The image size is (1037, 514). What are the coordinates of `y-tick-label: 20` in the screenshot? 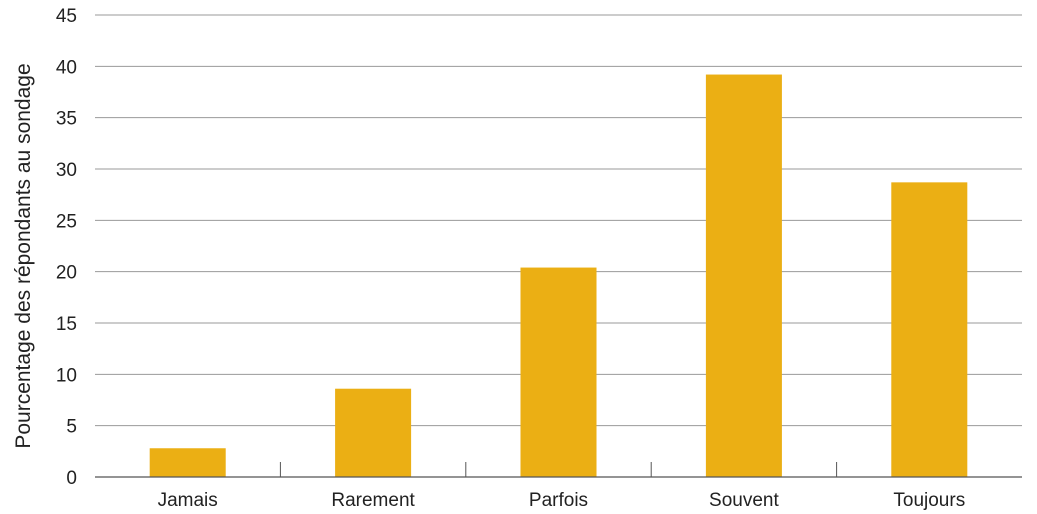 It's located at (66, 273).